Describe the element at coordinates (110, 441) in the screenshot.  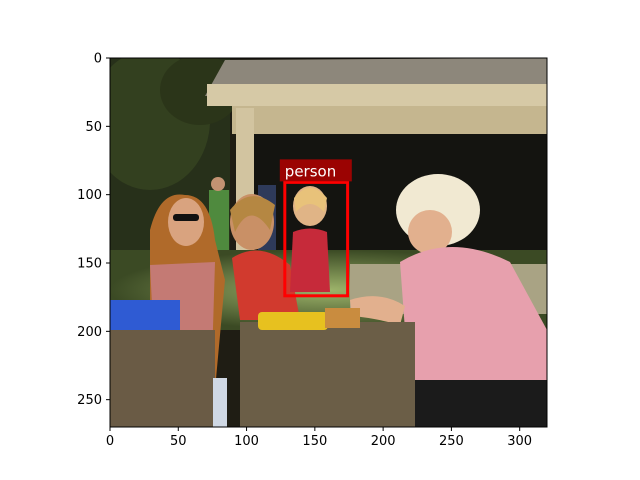
I see `x-tick-label: 0` at that location.